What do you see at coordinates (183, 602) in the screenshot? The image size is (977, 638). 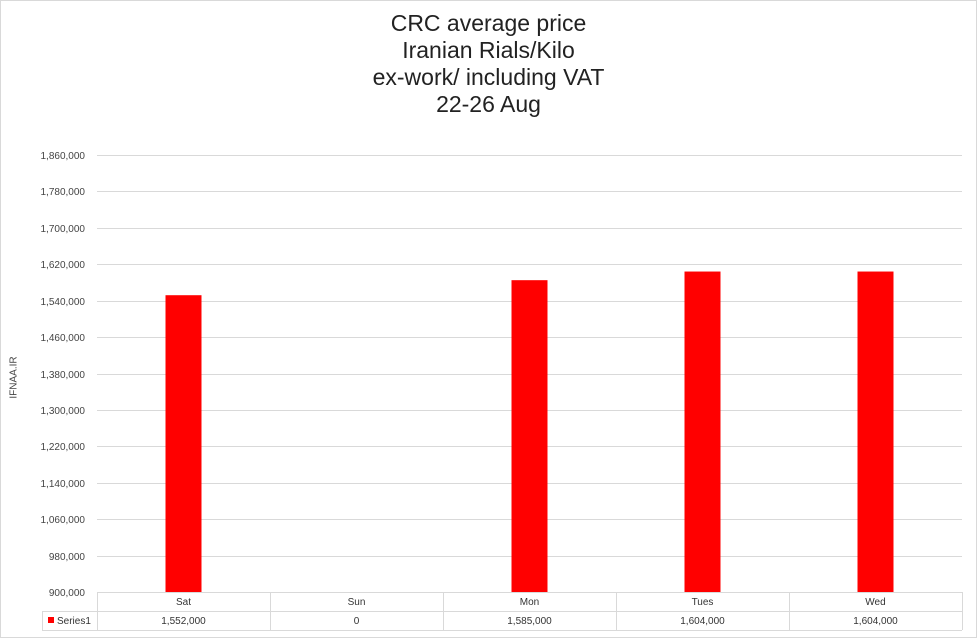 I see `x-tick-label: Sat` at bounding box center [183, 602].